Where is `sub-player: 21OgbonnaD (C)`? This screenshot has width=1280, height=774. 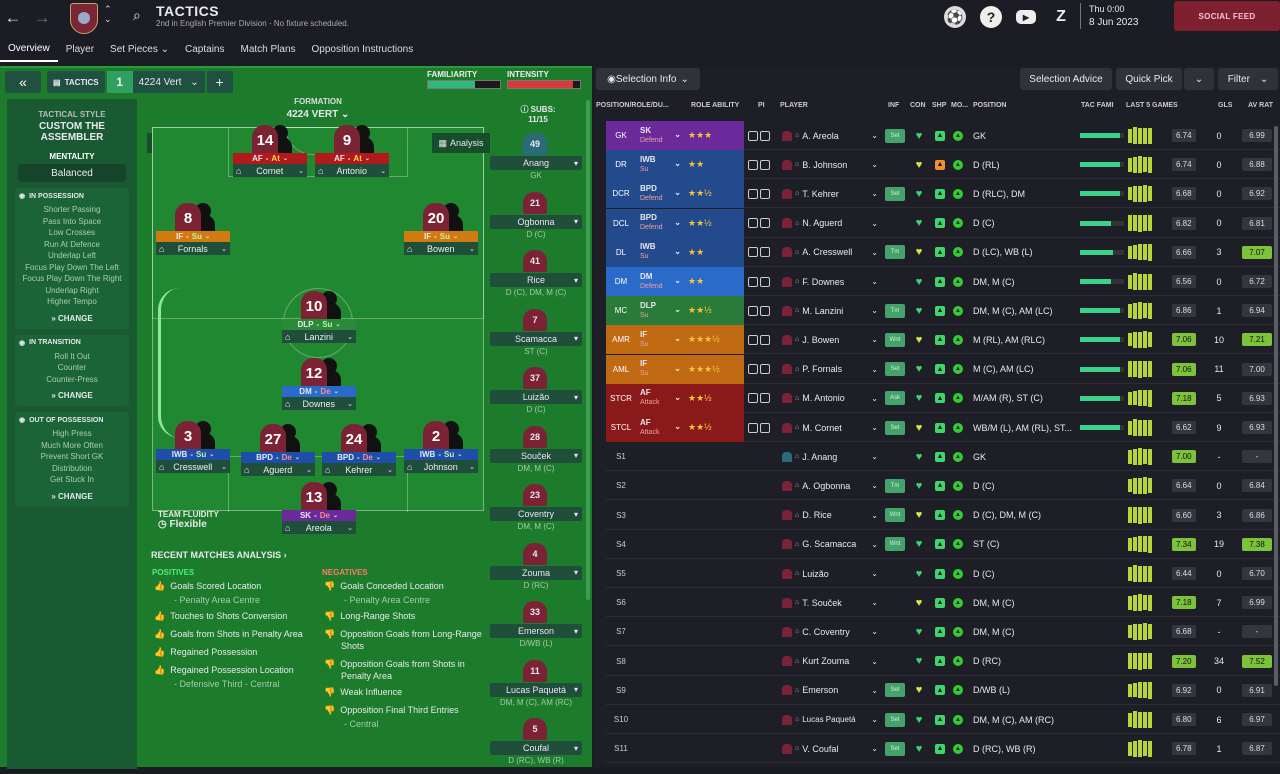
sub-player: 21OgbonnaD (C) is located at coordinates (536, 219).